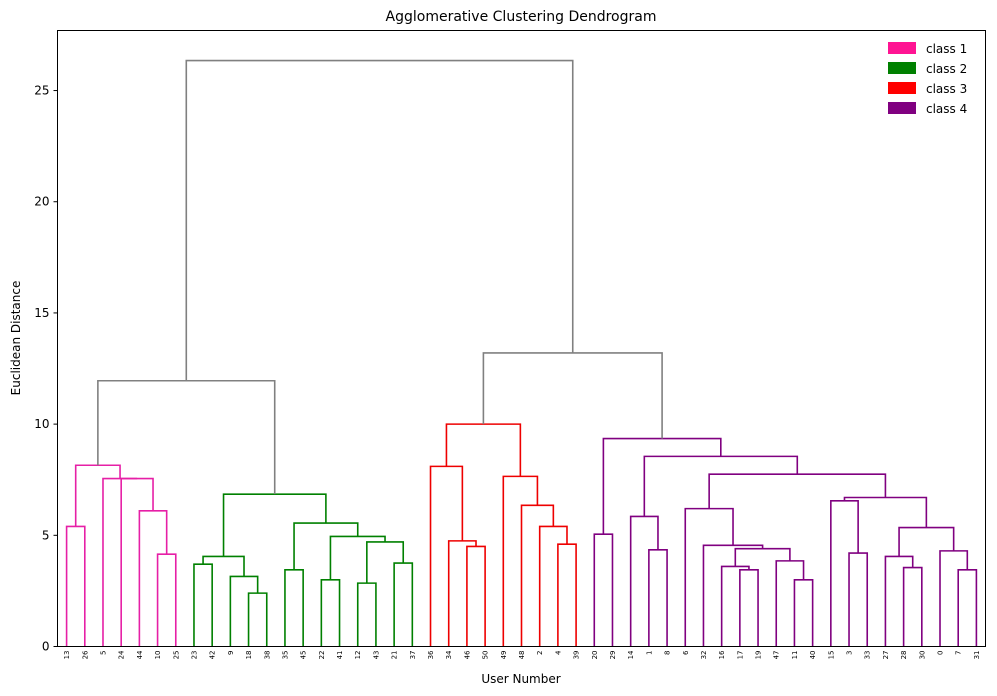  I want to click on link-m9, so click(223, 566).